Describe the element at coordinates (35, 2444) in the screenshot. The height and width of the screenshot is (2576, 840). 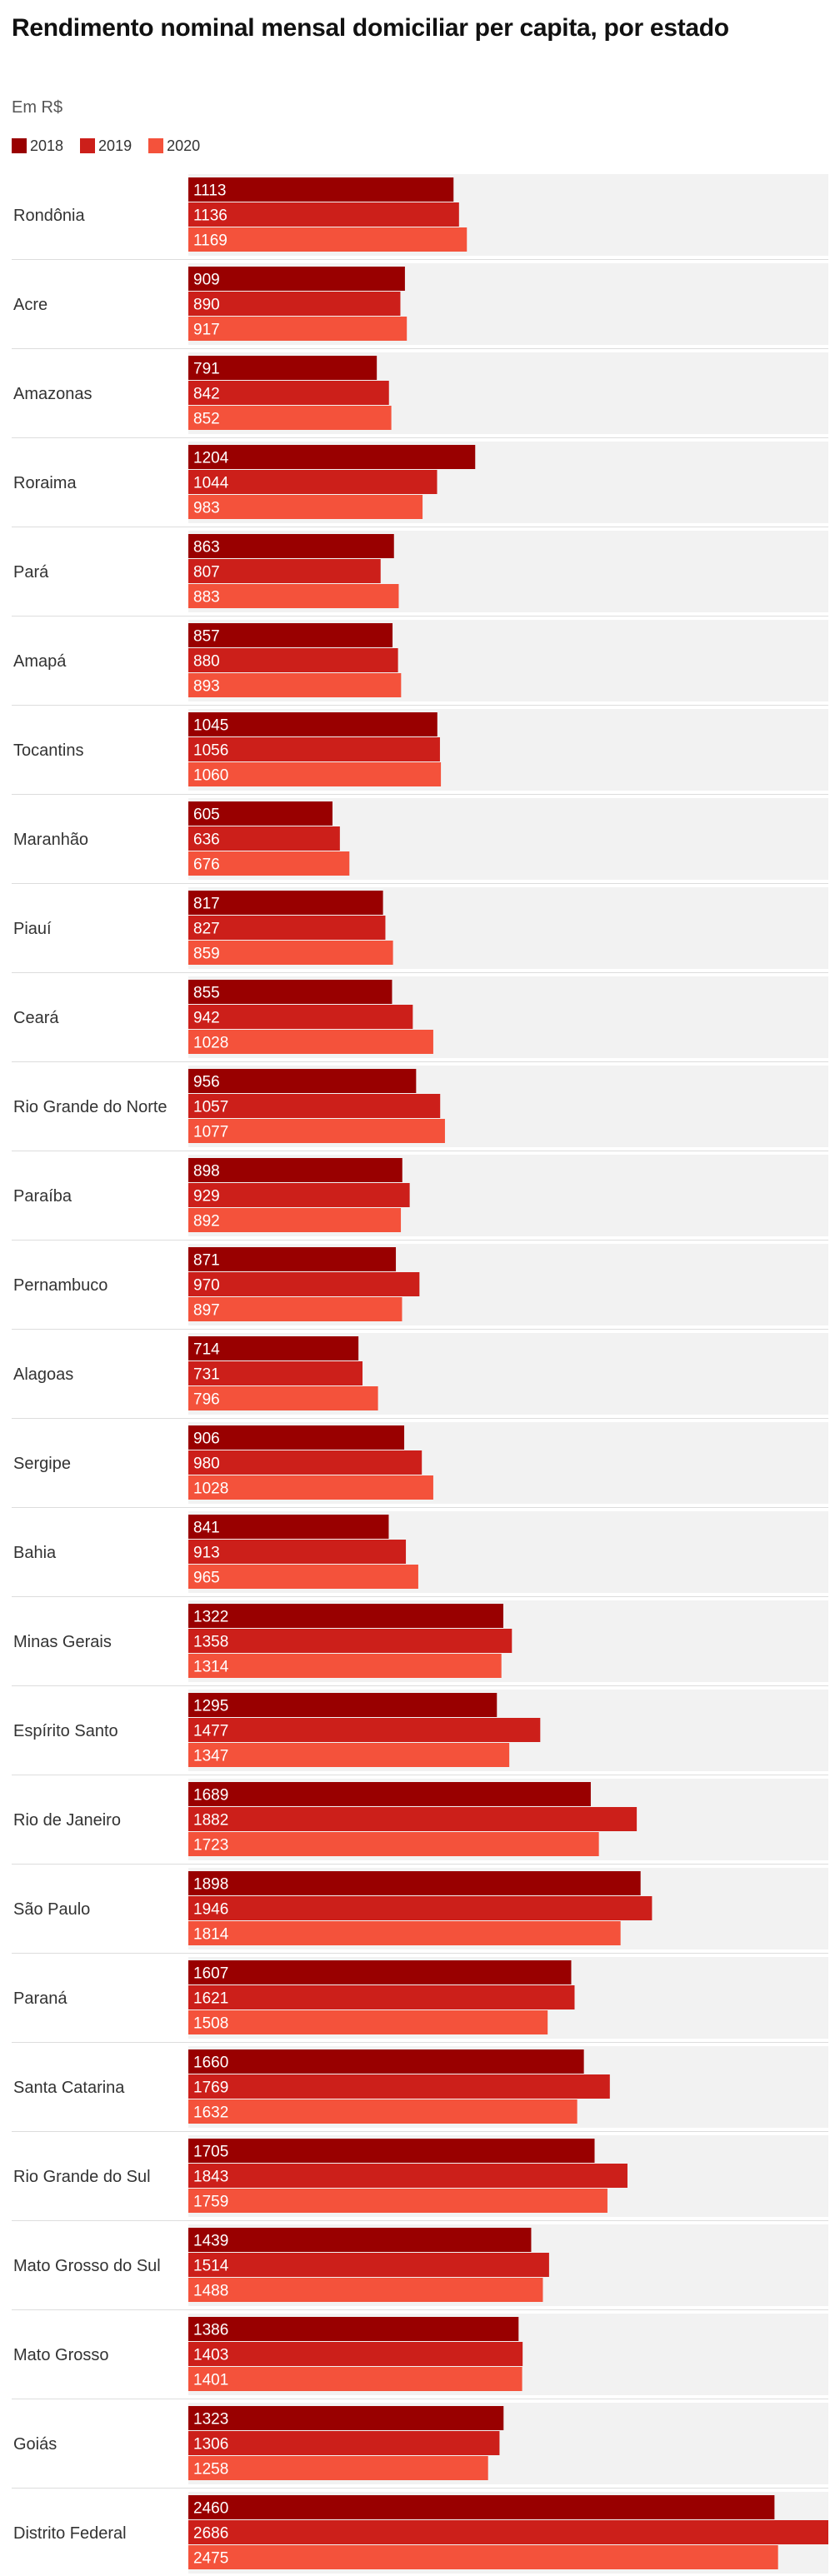
I see `category-label: Goiás` at that location.